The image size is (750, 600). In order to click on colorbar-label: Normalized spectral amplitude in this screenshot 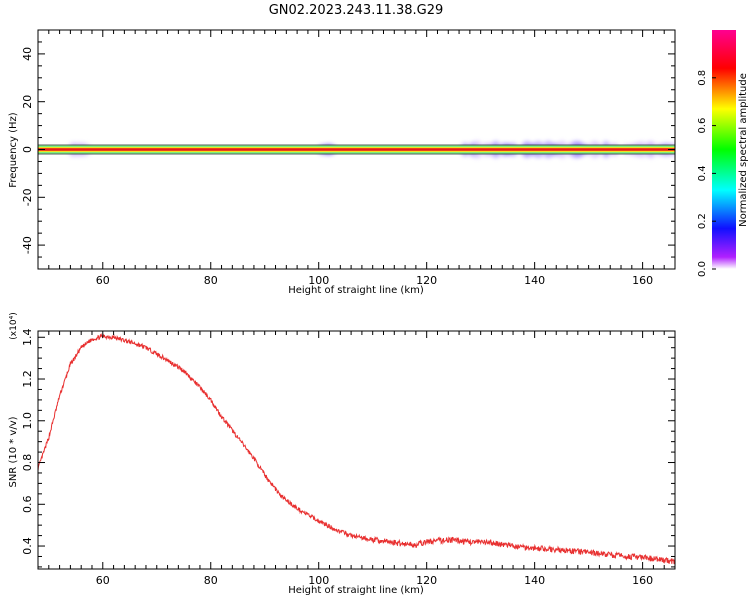, I will do `click(743, 150)`.